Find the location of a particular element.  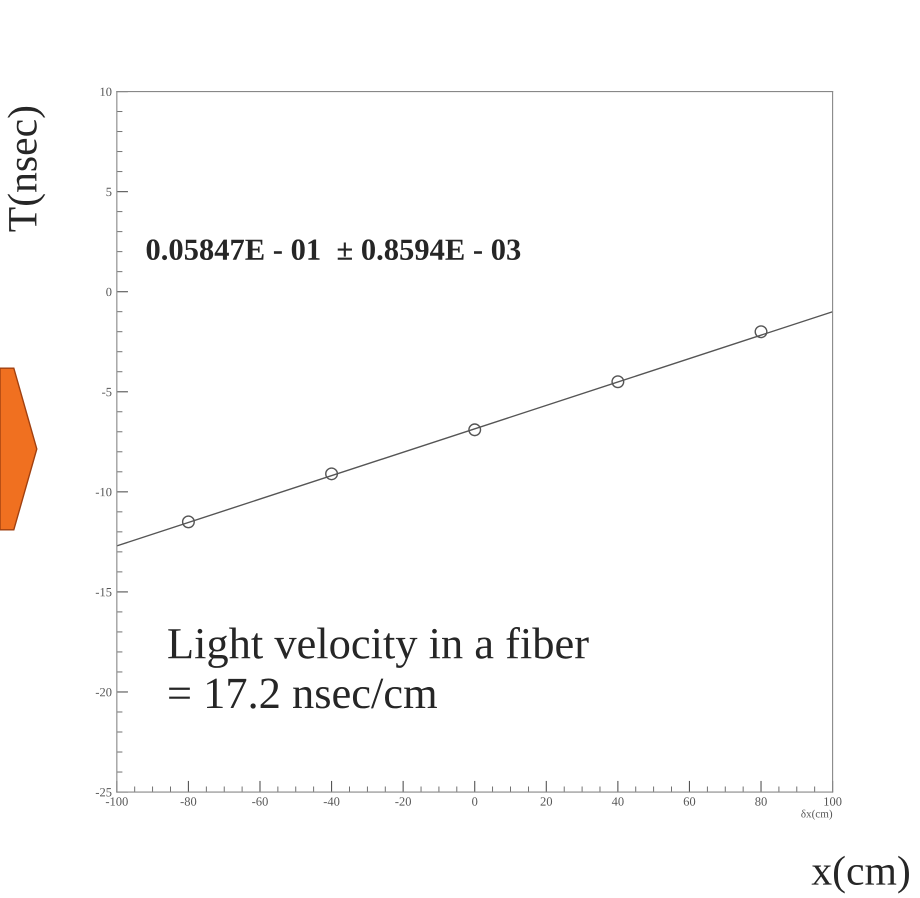

annotation: 0.05847E - 01 ± 0.8594E - 03 is located at coordinates (333, 249).